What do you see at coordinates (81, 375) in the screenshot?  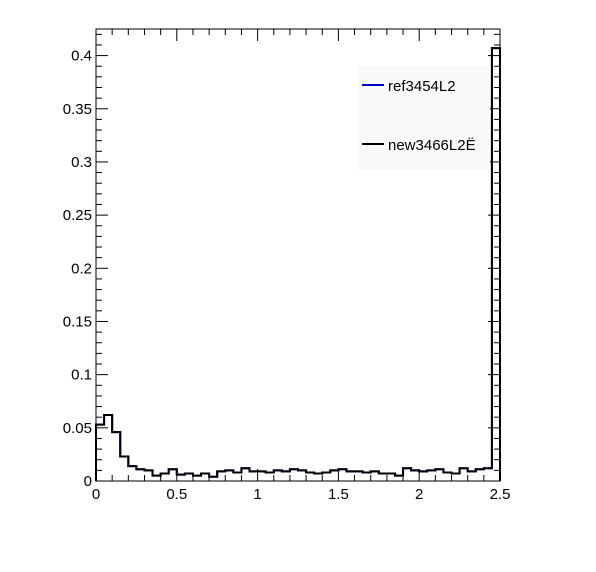 I see `y-tick-label: 0.1` at bounding box center [81, 375].